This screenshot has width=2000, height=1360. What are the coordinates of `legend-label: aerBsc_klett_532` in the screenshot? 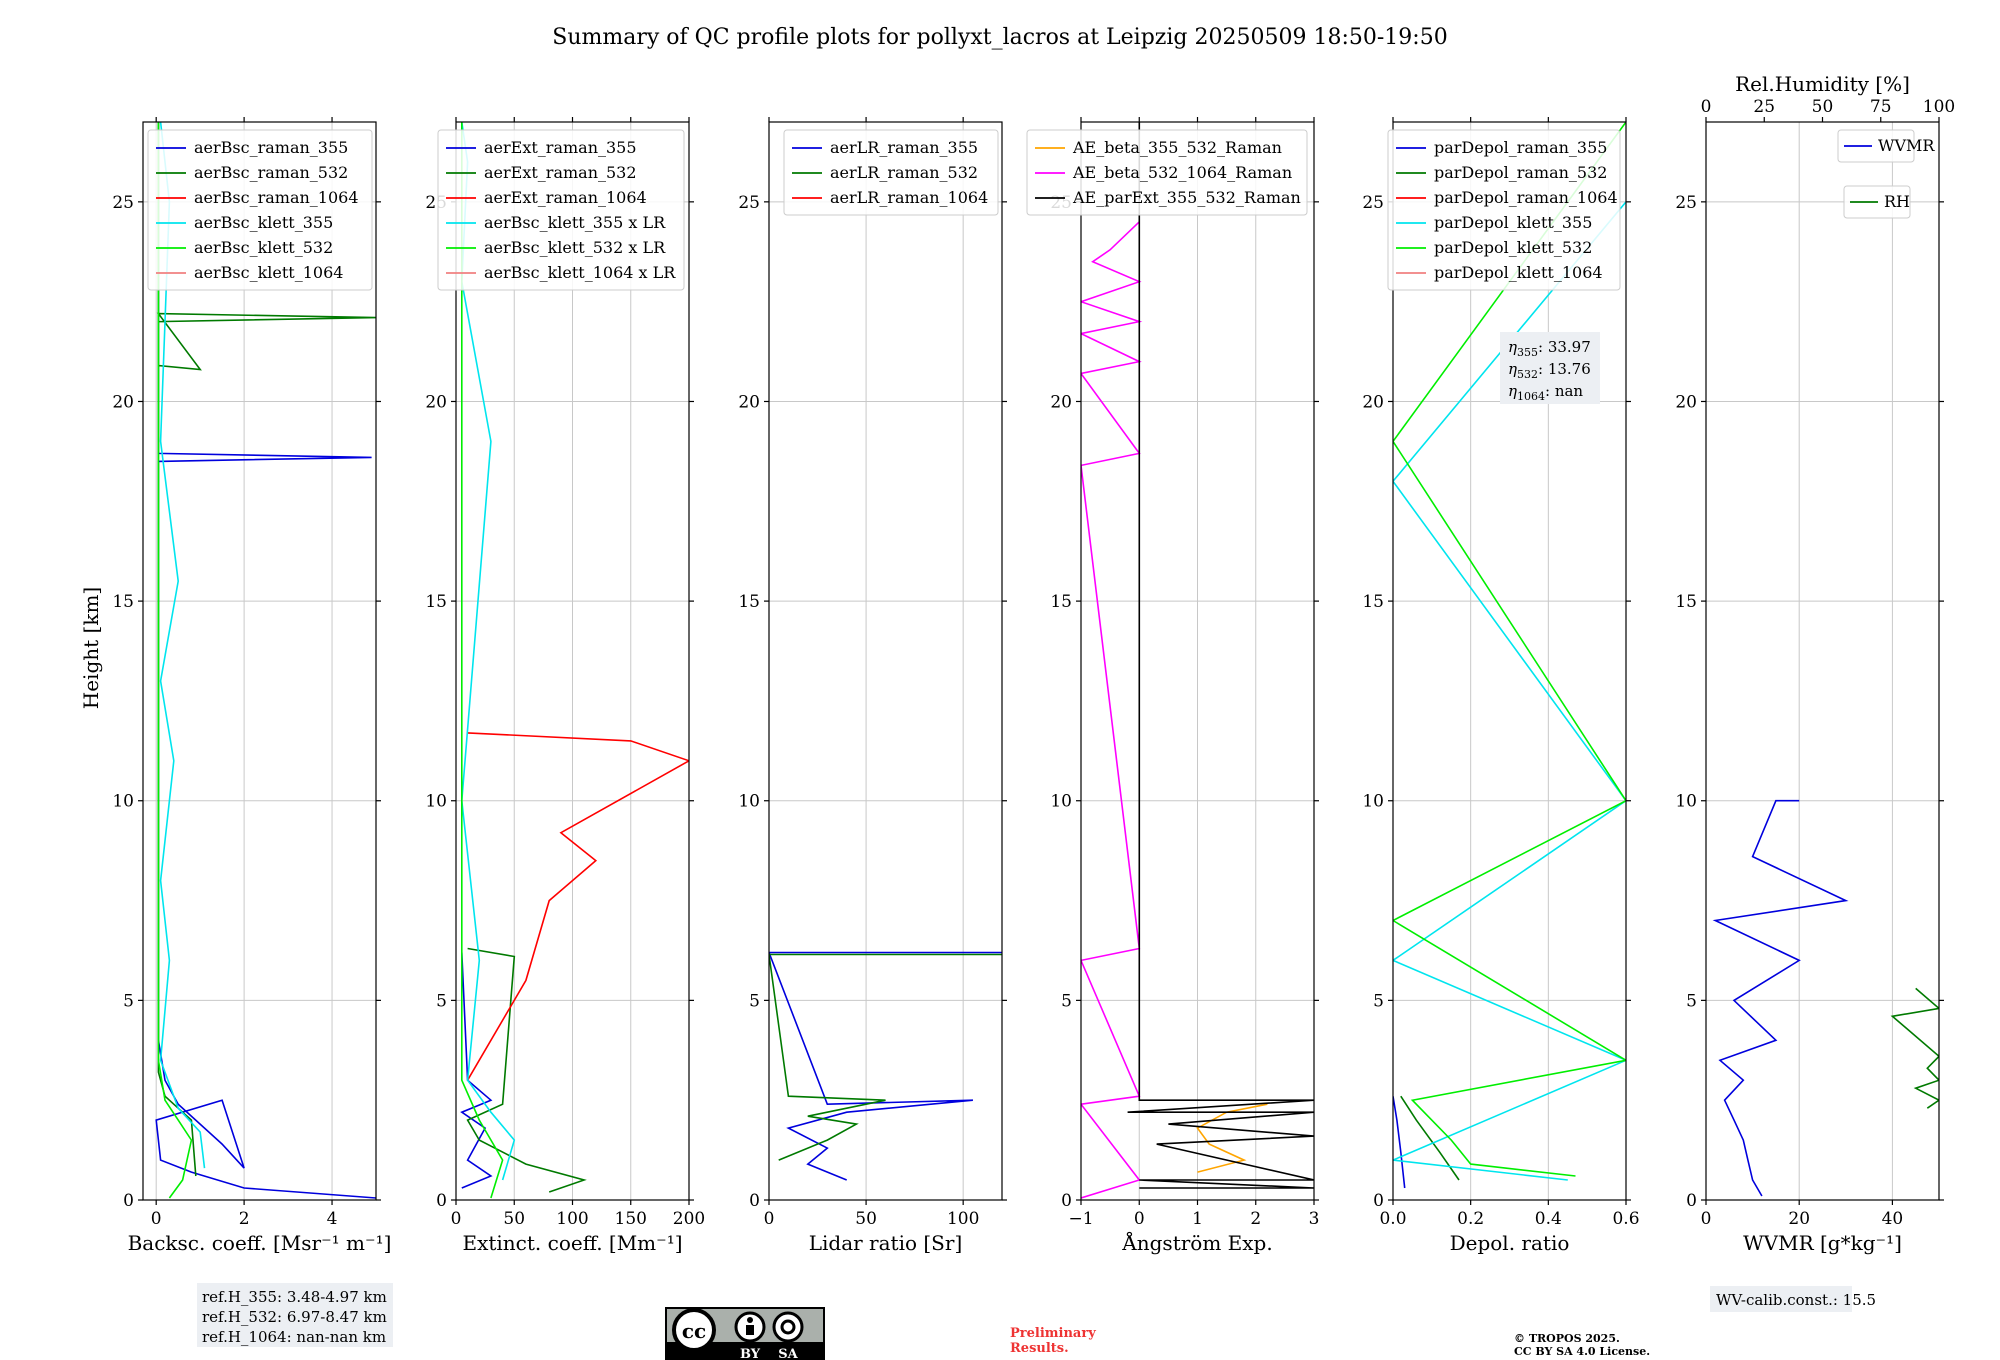 It's located at (263, 247).